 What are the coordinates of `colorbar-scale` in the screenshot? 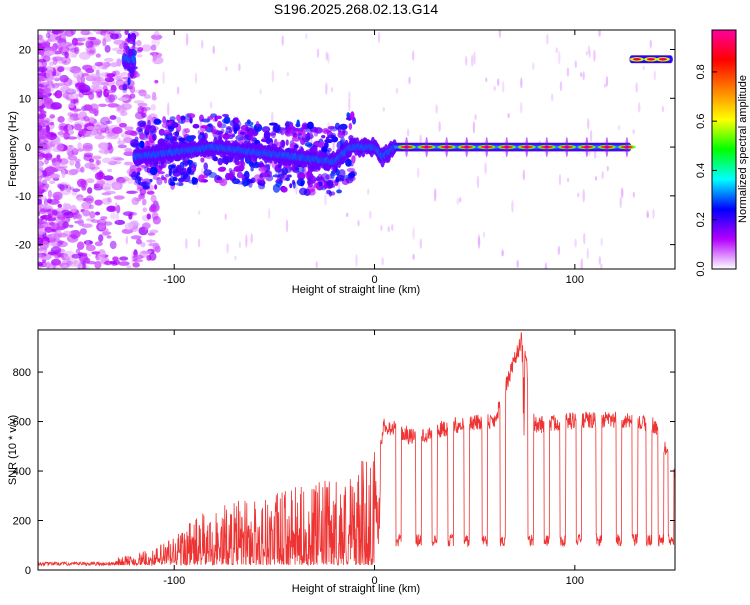 It's located at (724, 149).